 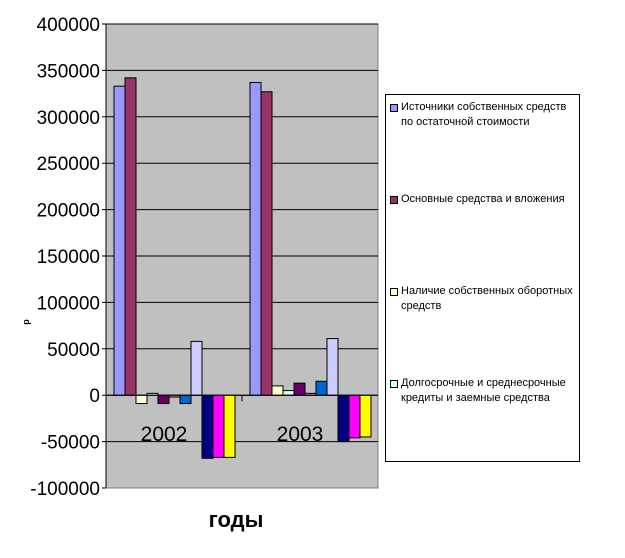 I want to click on y-tick-label: 250000, so click(x=68, y=164).